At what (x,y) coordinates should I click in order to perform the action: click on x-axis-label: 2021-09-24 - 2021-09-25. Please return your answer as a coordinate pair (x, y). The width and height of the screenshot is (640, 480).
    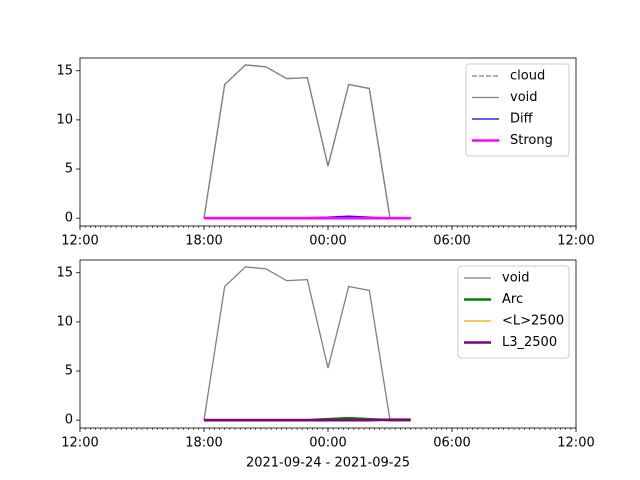
    Looking at the image, I should click on (328, 463).